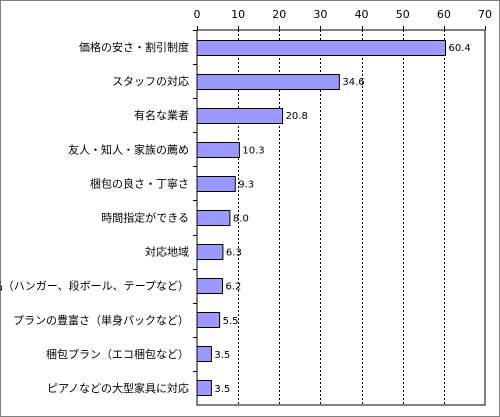 The image size is (500, 417). Describe the element at coordinates (167, 252) in the screenshot. I see `category-label: 対応地域` at that location.